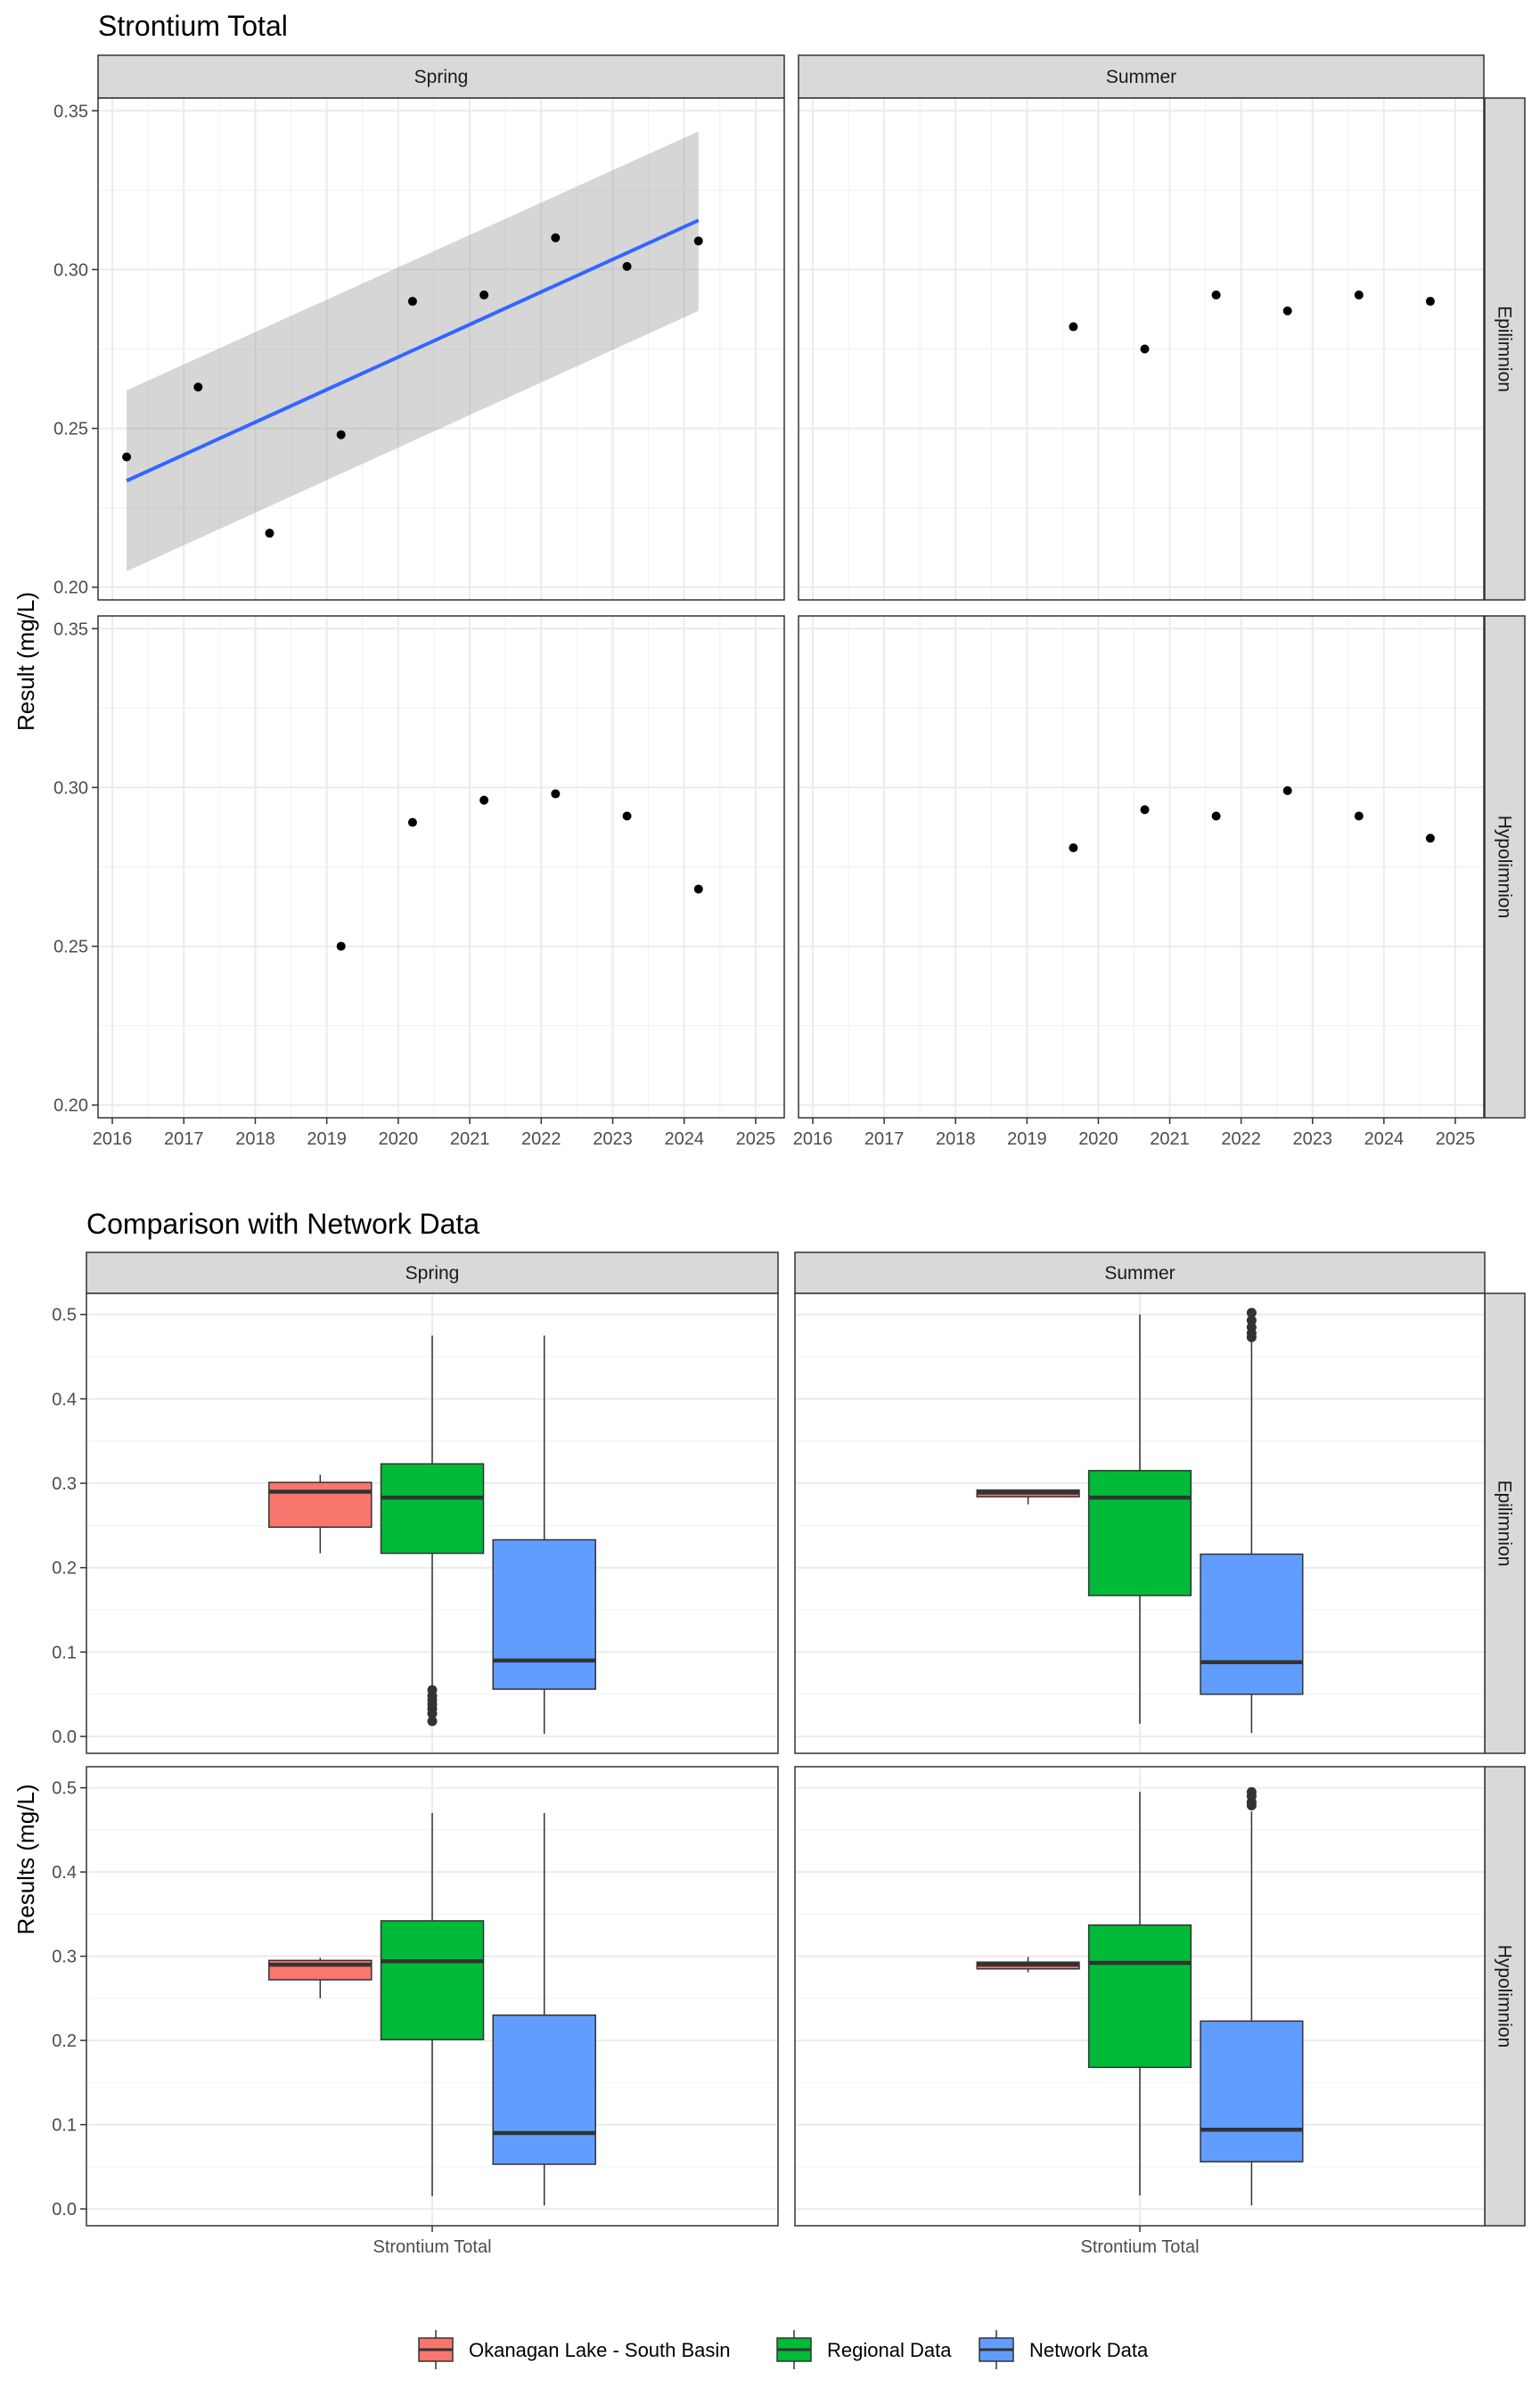 This screenshot has width=1540, height=2396. What do you see at coordinates (70, 588) in the screenshot?
I see `y-tick-label: 0.20` at bounding box center [70, 588].